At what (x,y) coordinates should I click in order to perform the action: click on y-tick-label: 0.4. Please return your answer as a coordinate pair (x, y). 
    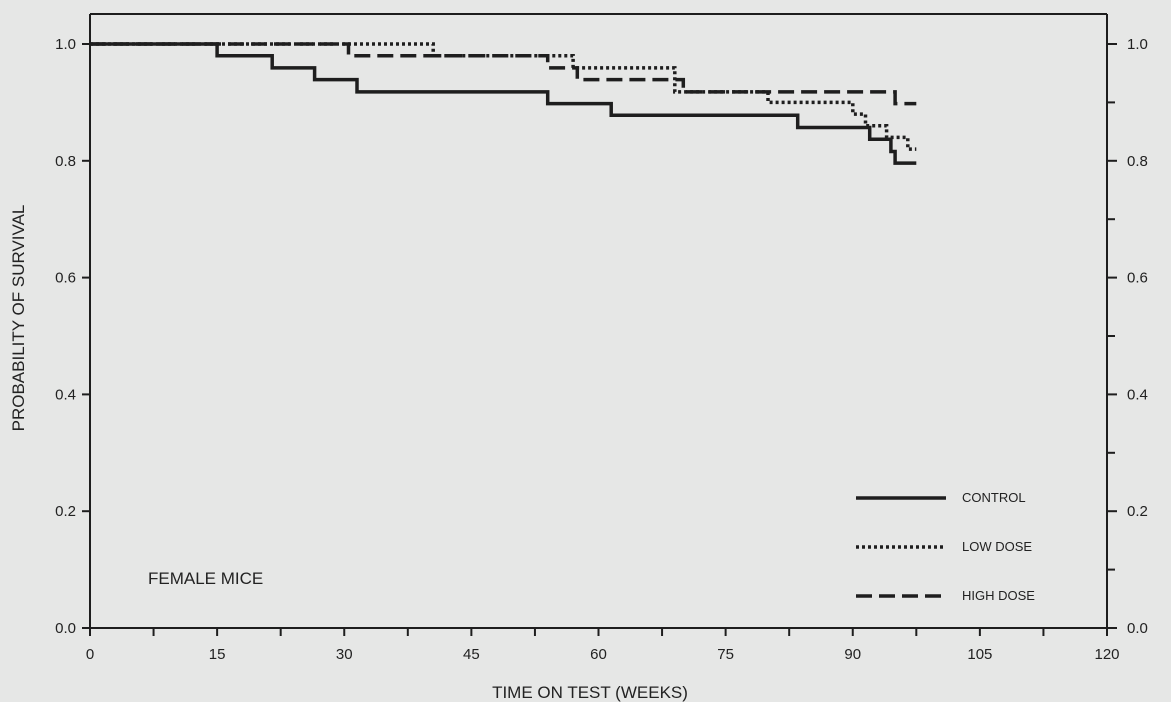
    Looking at the image, I should click on (65, 394).